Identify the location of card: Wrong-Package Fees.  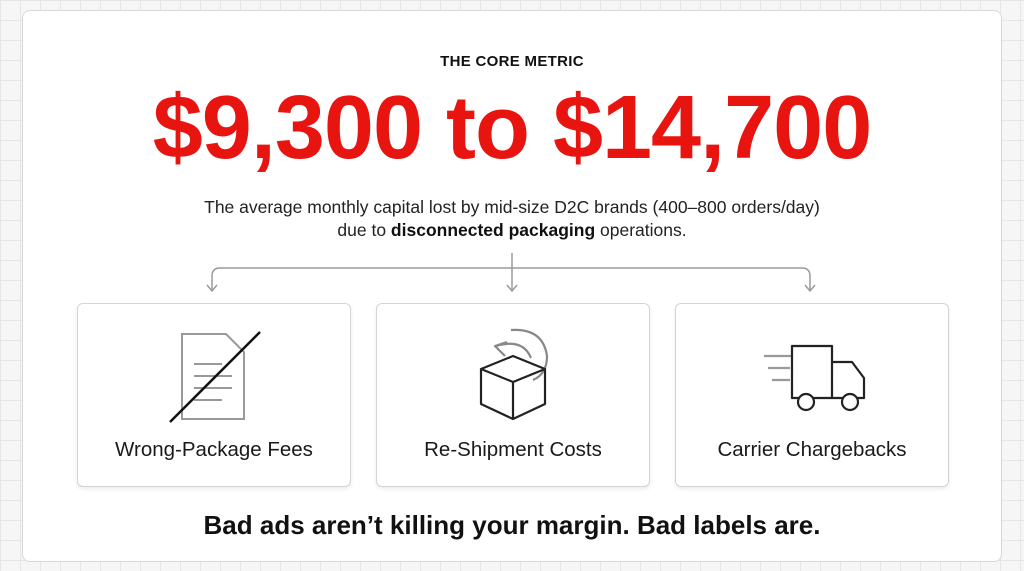
(214, 395).